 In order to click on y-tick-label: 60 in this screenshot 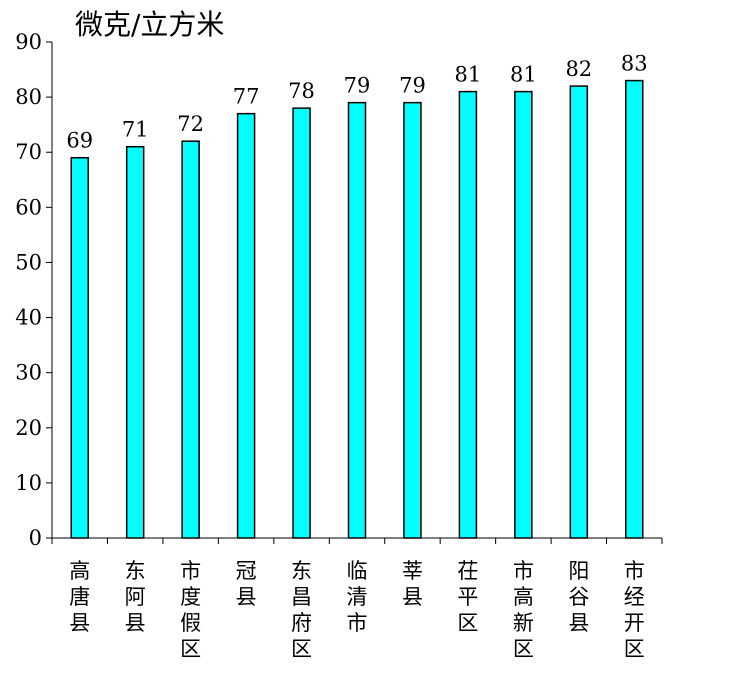, I will do `click(28, 207)`.